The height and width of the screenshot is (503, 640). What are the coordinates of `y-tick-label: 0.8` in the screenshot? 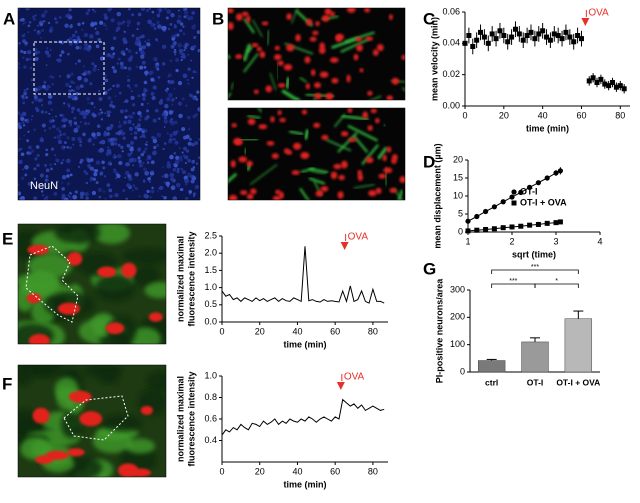 It's located at (210, 397).